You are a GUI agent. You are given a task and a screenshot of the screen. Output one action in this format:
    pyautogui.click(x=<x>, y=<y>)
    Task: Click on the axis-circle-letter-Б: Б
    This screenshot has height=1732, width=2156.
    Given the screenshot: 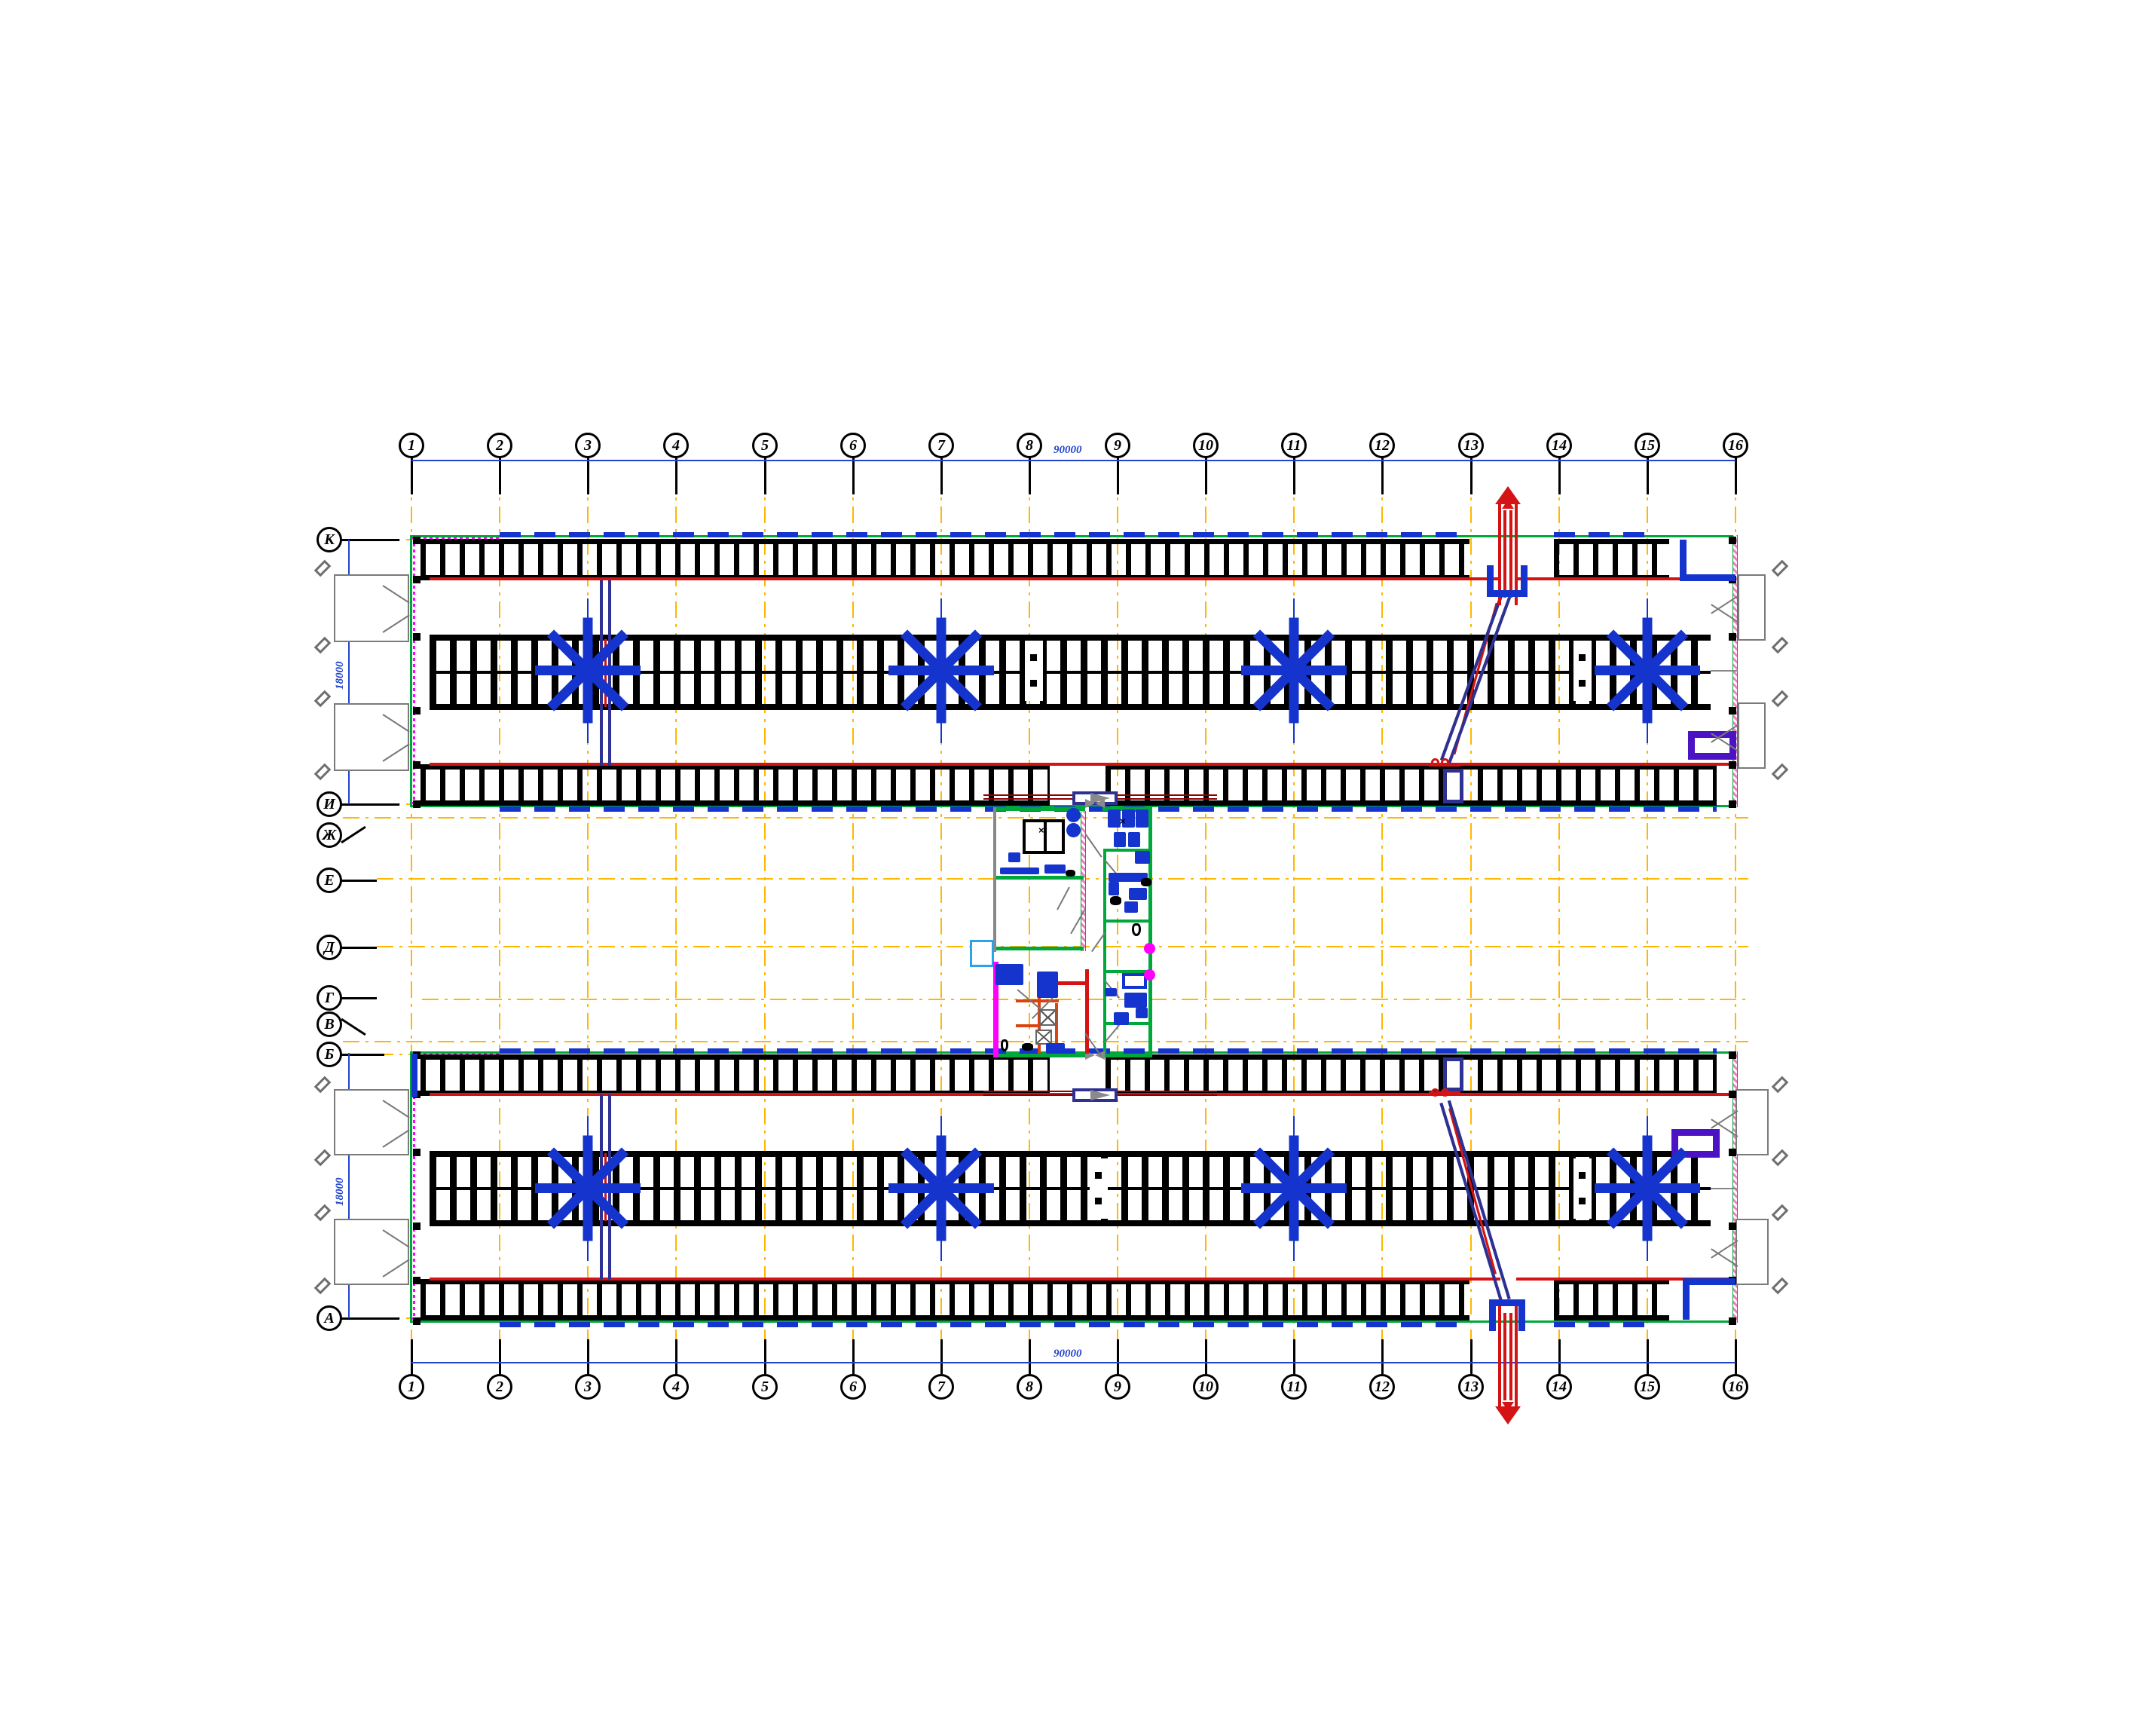 What is the action you would take?
    pyautogui.click(x=329, y=1054)
    